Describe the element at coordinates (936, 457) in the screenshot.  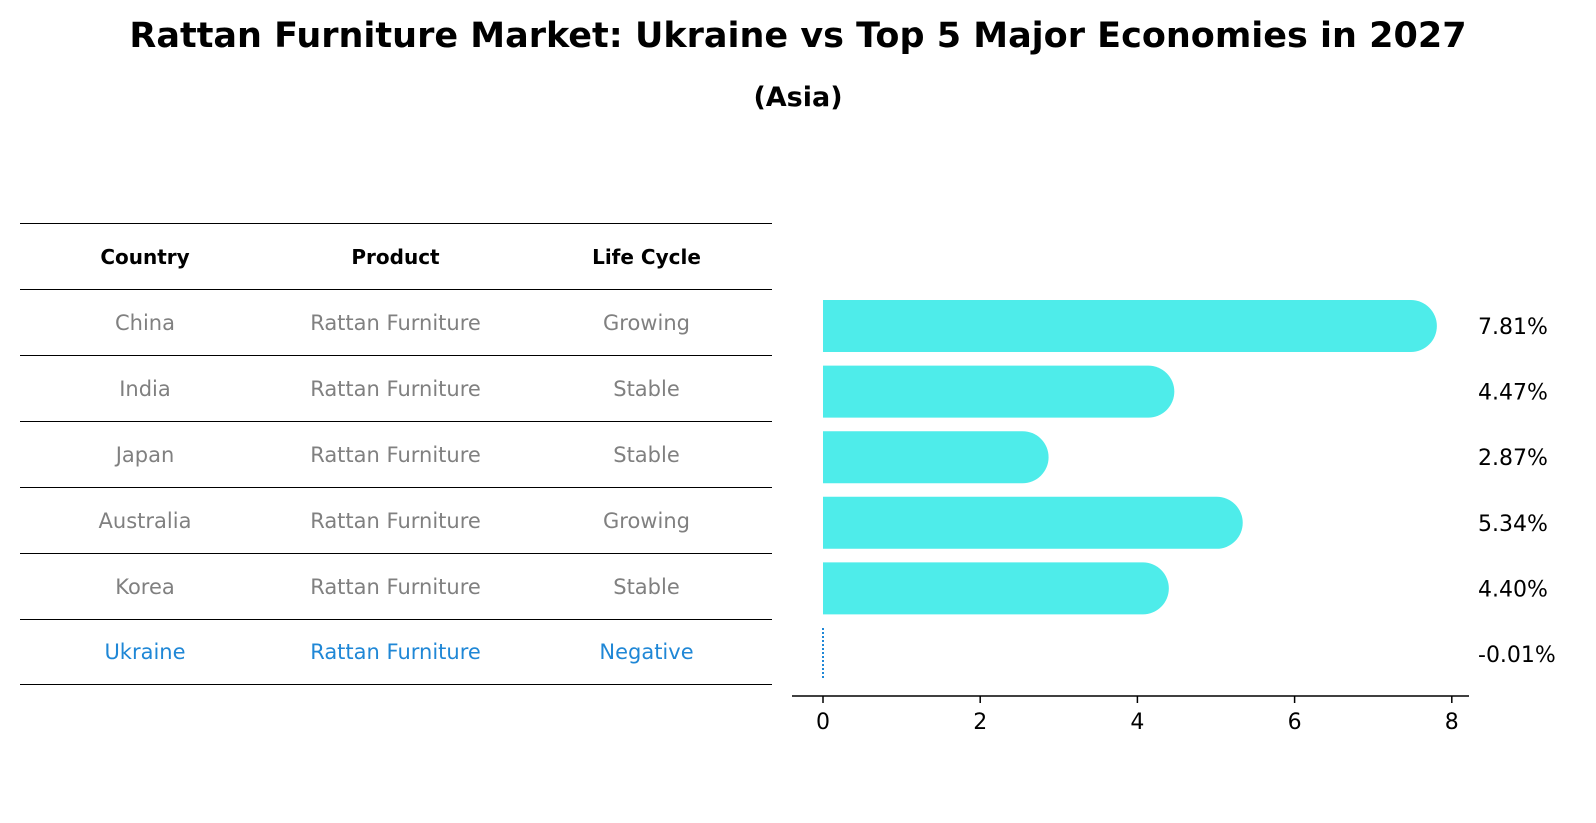
I see `bar-japan` at that location.